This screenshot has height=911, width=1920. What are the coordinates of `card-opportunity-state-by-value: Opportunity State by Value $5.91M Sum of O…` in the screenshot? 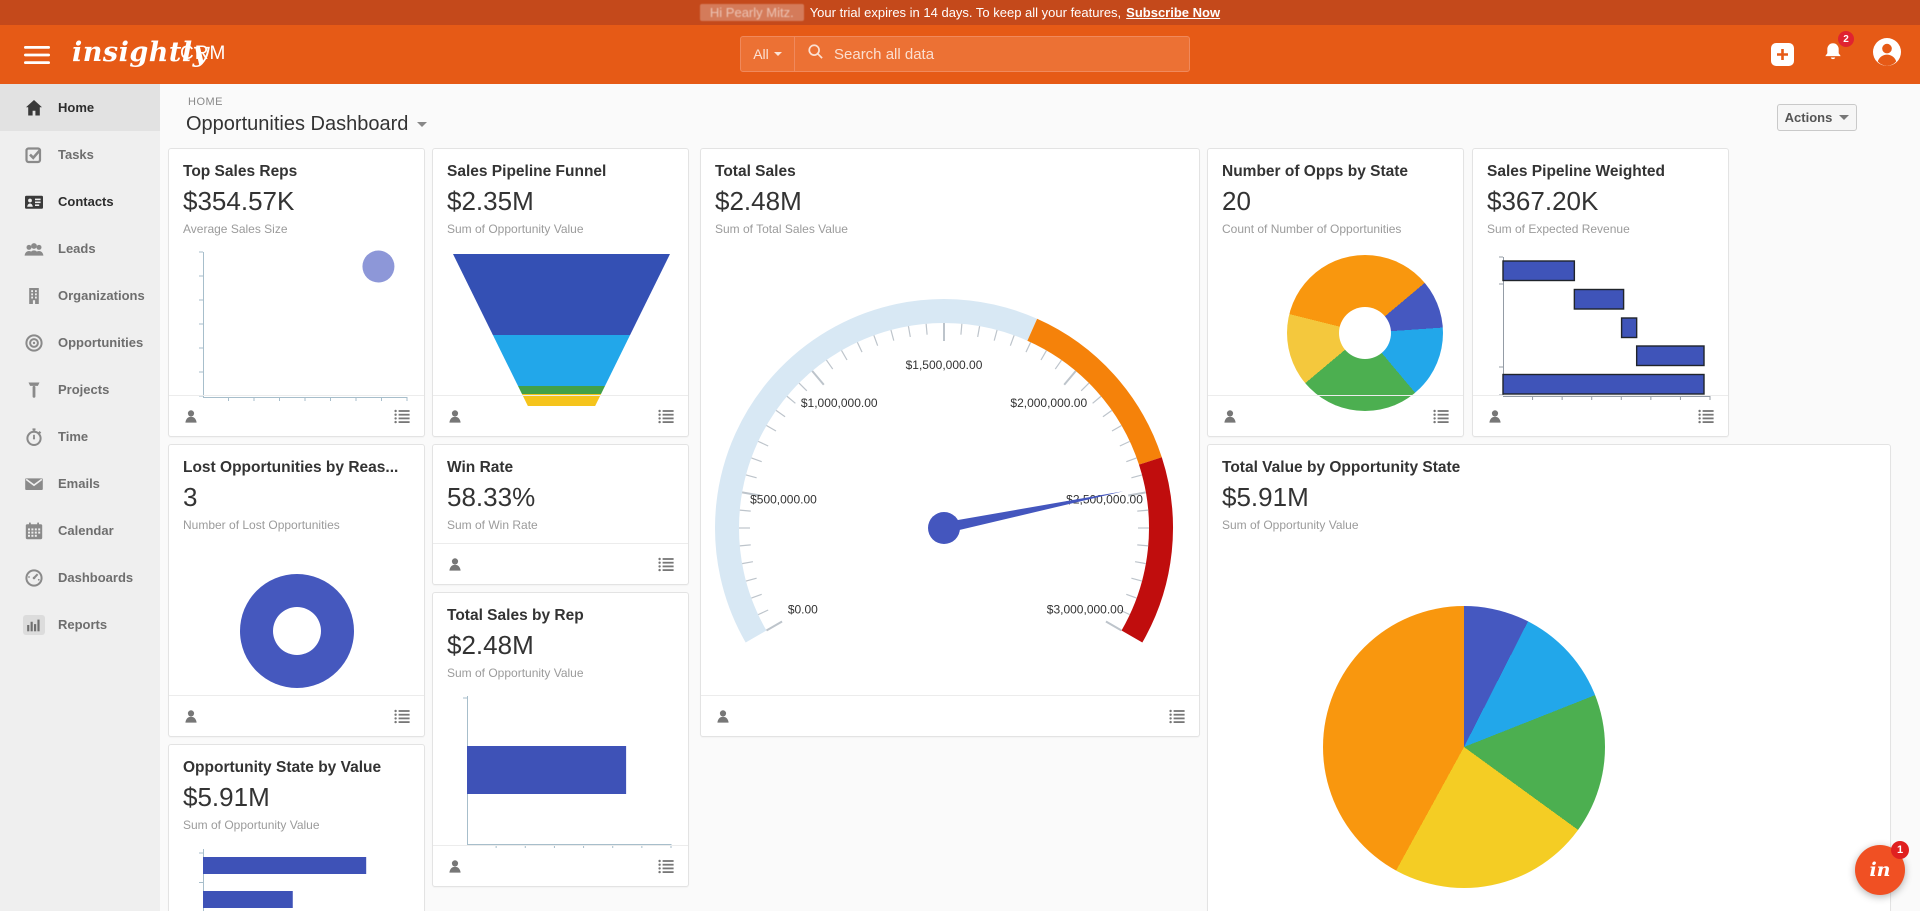 It's located at (296, 827).